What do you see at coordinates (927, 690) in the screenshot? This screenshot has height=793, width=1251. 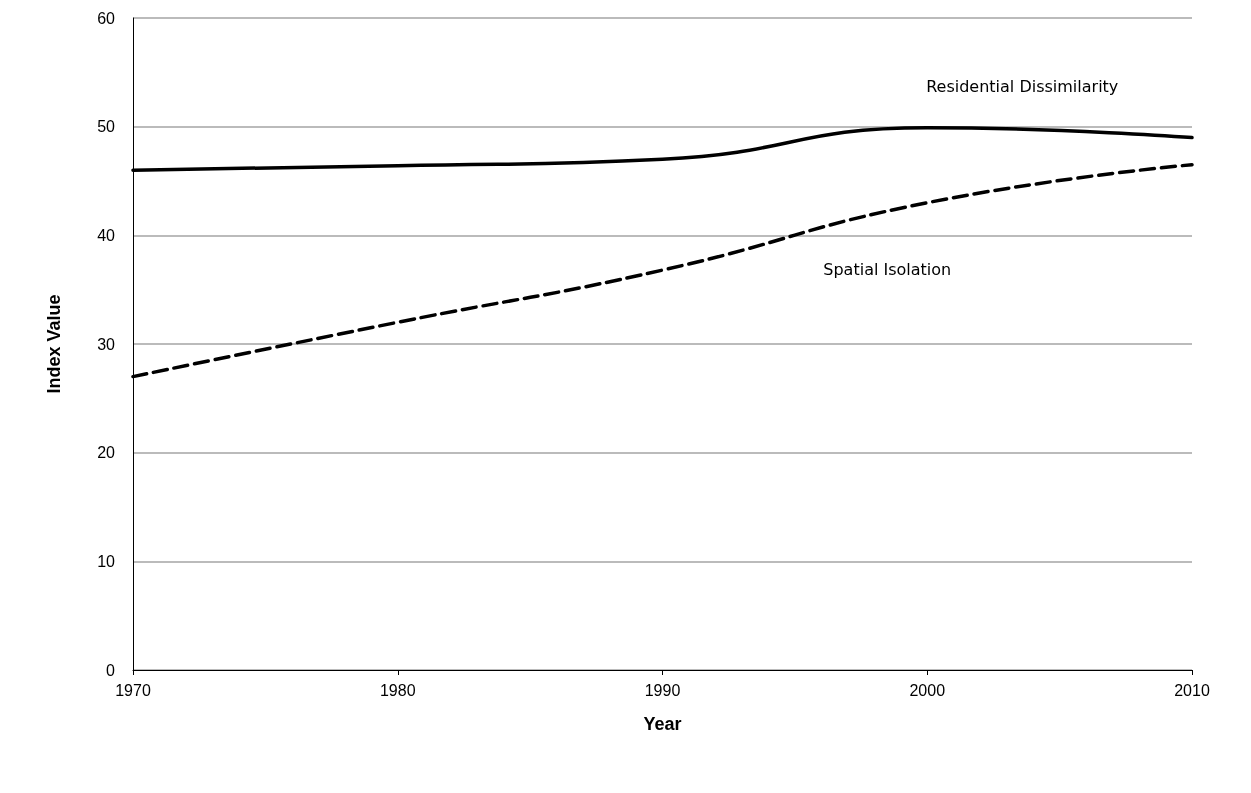 I see `x-tick-label: 2000` at bounding box center [927, 690].